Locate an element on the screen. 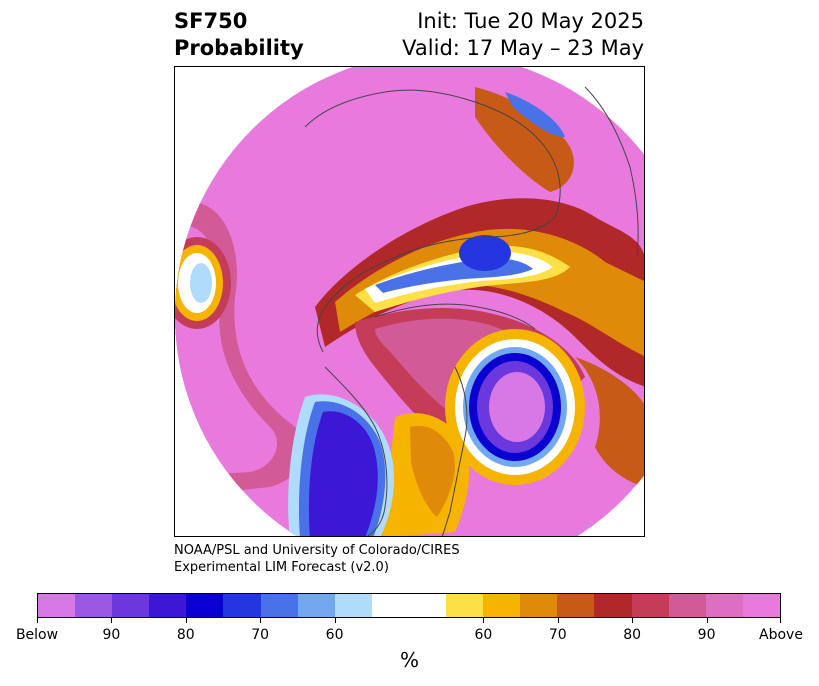 Image resolution: width=819 pixels, height=686 pixels. atlantic-east-flank is located at coordinates (609, 422).